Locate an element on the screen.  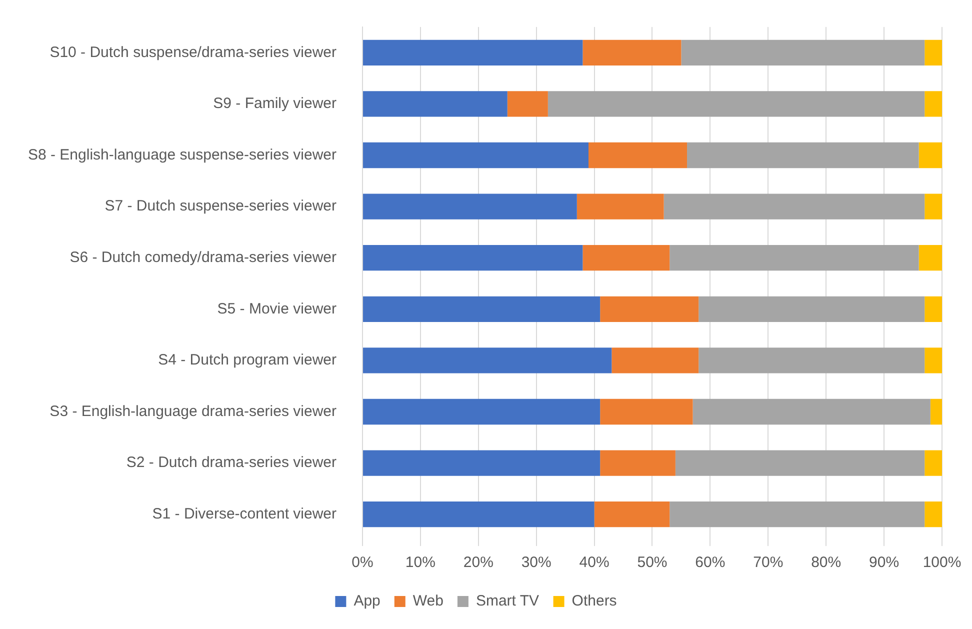
legend-label: Smart TV is located at coordinates (508, 601).